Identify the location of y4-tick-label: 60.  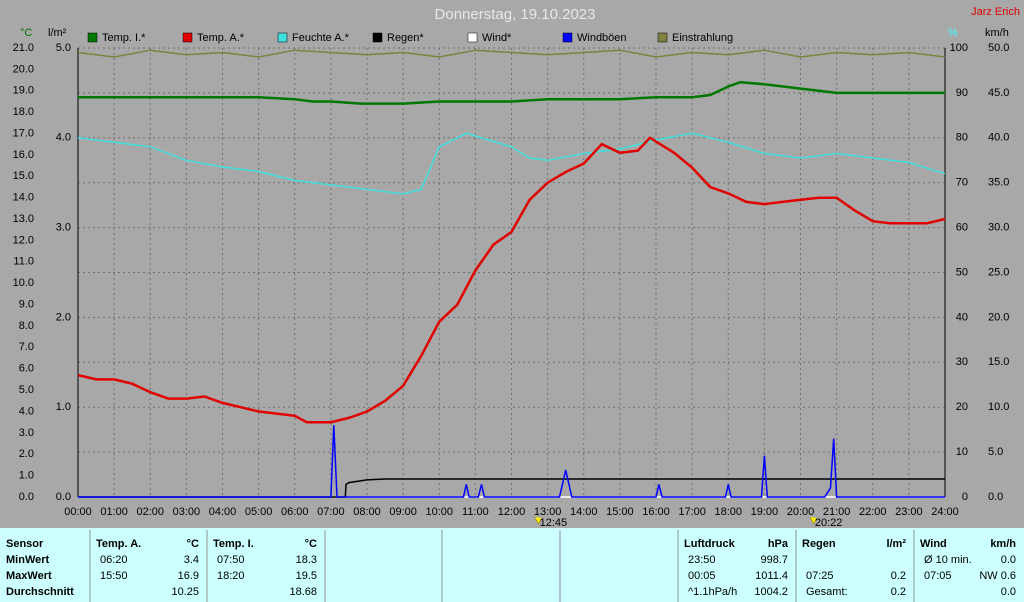
(962, 228).